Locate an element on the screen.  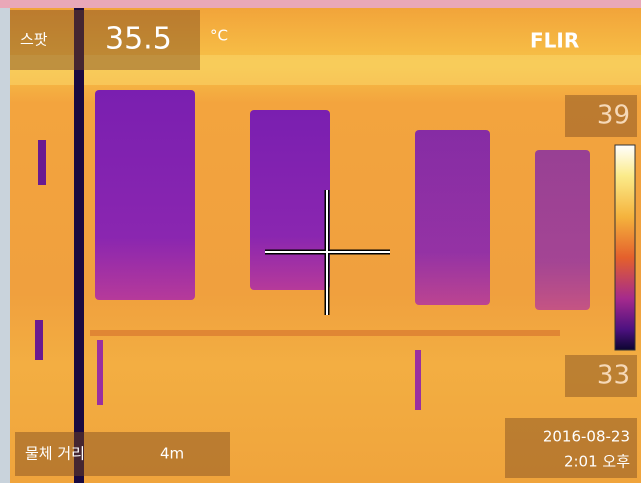
spot-panel is located at coordinates (105, 40).